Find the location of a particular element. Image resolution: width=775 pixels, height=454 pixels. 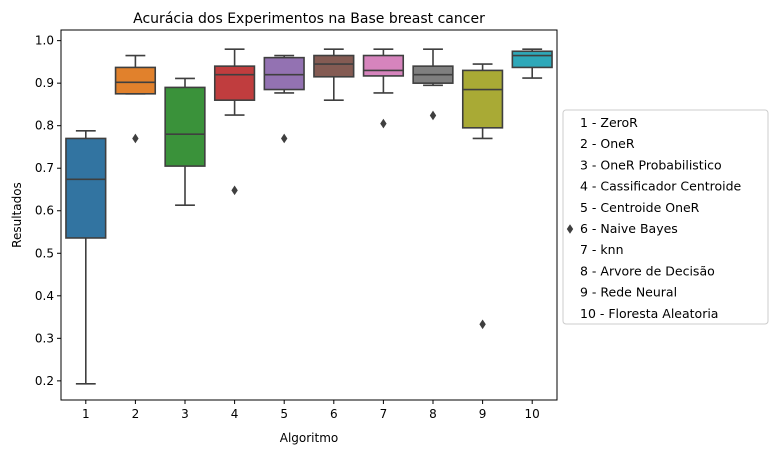

x-tick-label: 8 is located at coordinates (433, 414).